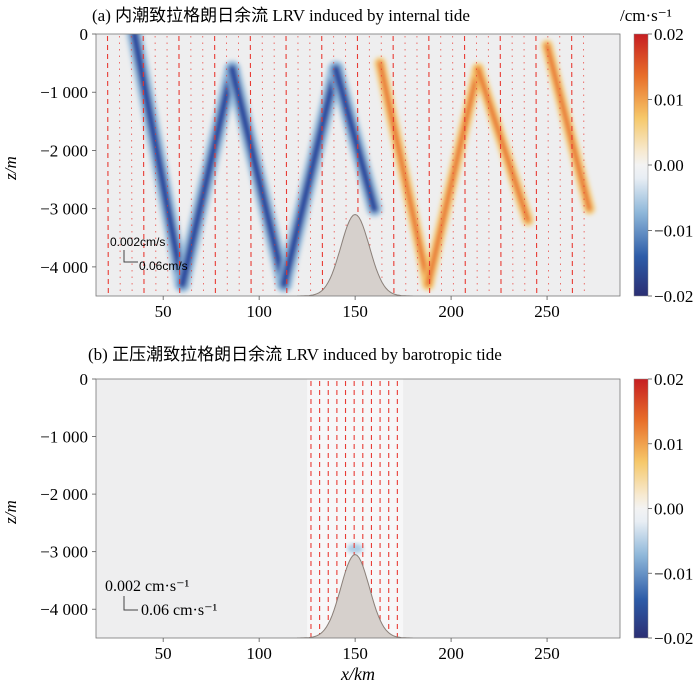 The image size is (700, 685). What do you see at coordinates (149, 254) in the screenshot?
I see `panel-a-scale-legend: 0.002cm/s 0.06cm/s` at bounding box center [149, 254].